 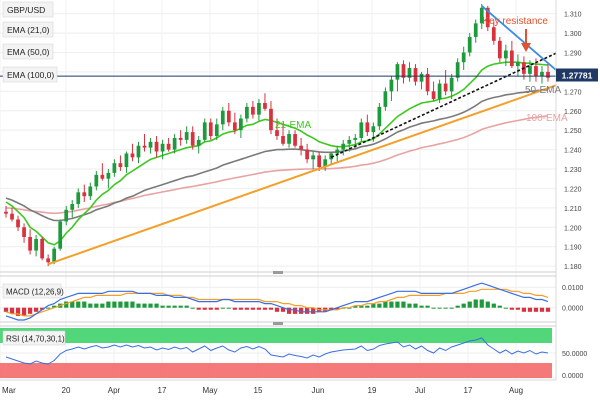 I want to click on time-tick-label: 15, so click(x=258, y=390).